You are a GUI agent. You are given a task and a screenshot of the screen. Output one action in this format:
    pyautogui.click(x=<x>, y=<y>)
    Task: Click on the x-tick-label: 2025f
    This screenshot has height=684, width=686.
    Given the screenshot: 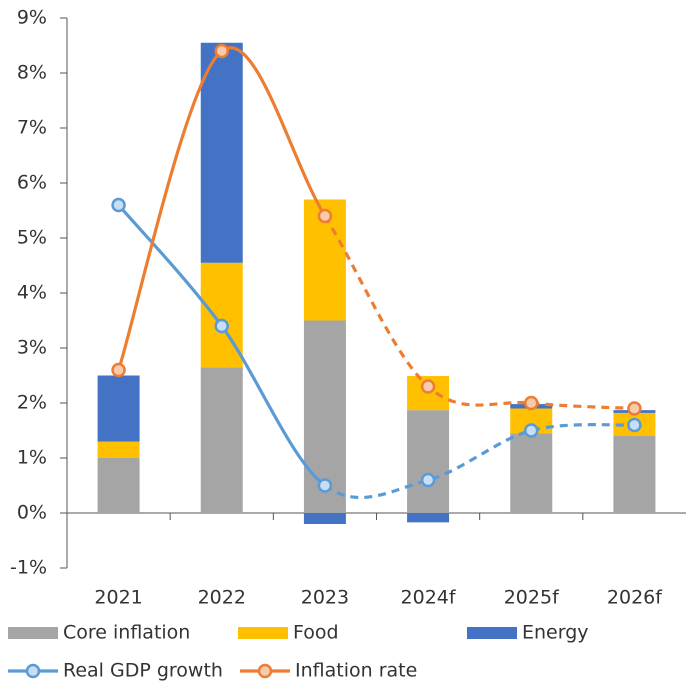 What is the action you would take?
    pyautogui.click(x=532, y=598)
    